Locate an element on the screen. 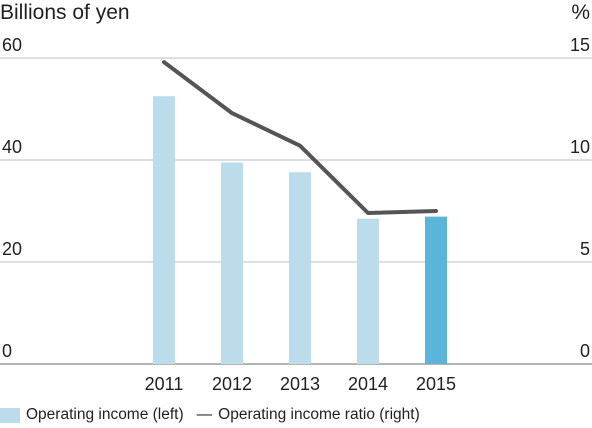 The height and width of the screenshot is (428, 592). left-tick-label: 40 is located at coordinates (12, 147).